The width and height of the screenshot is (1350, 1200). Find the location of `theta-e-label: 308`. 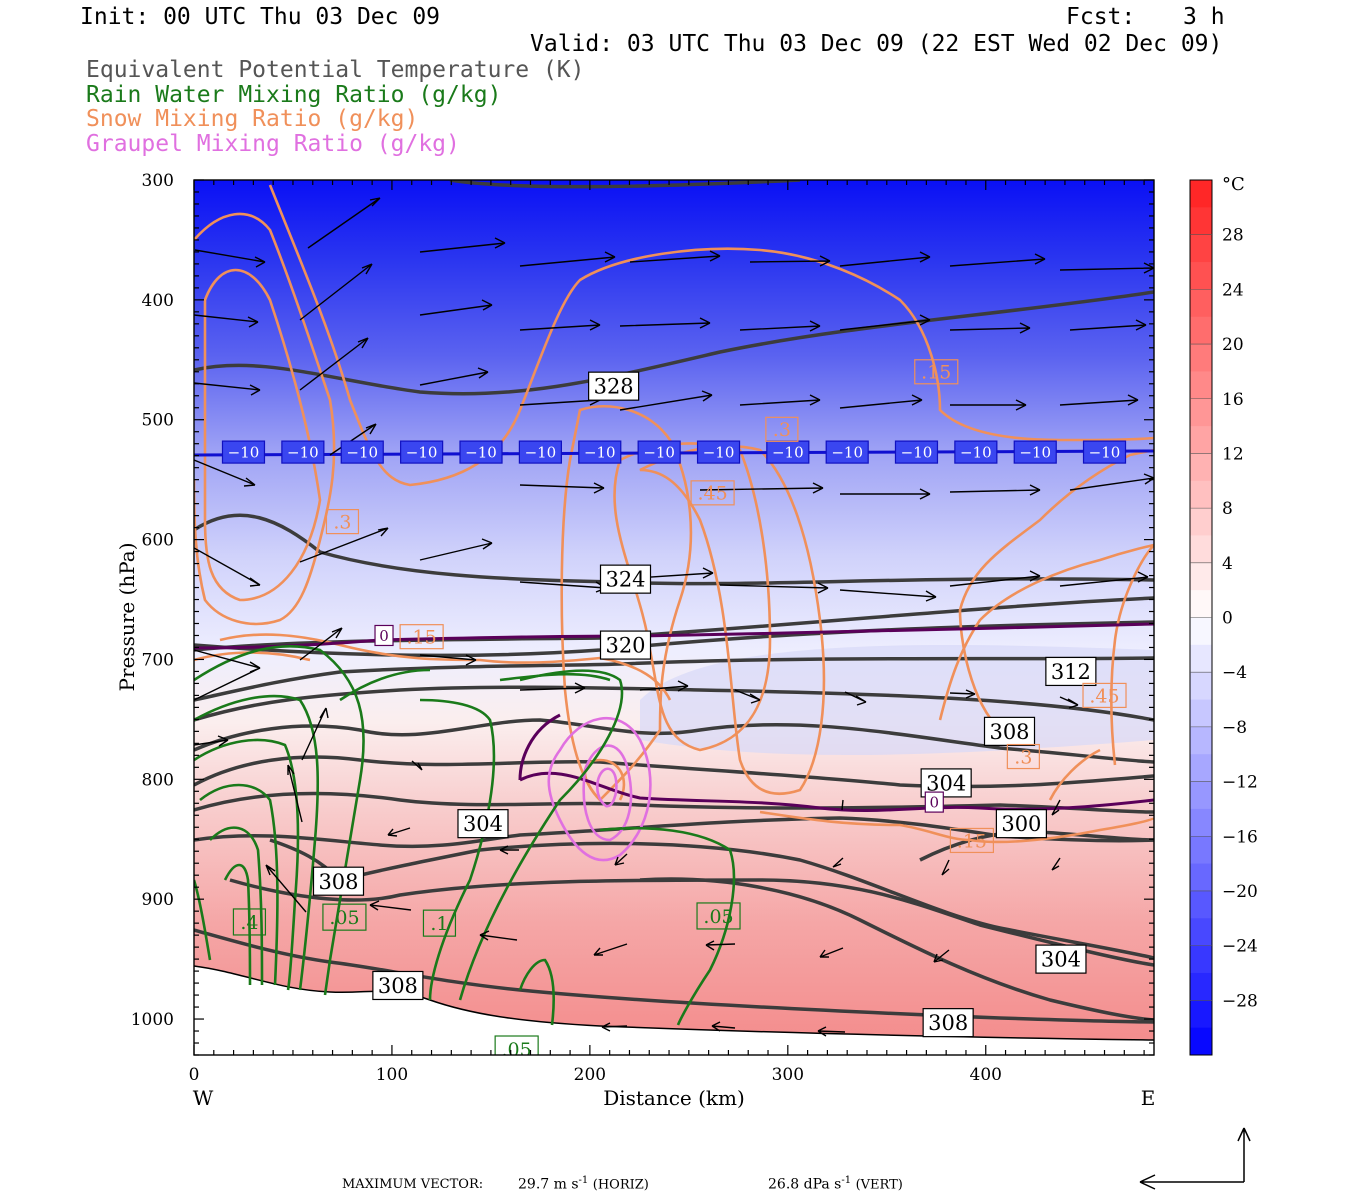

theta-e-label: 308 is located at coordinates (338, 881).